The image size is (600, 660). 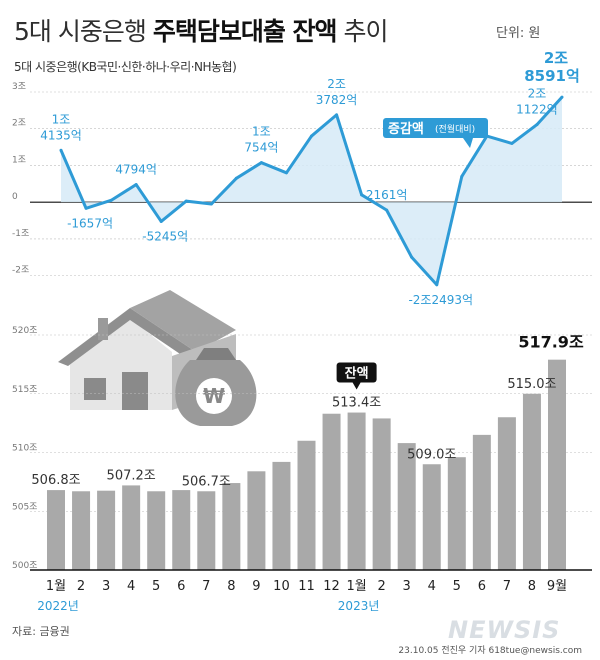 What do you see at coordinates (281, 586) in the screenshot?
I see `month-tick-label: 10` at bounding box center [281, 586].